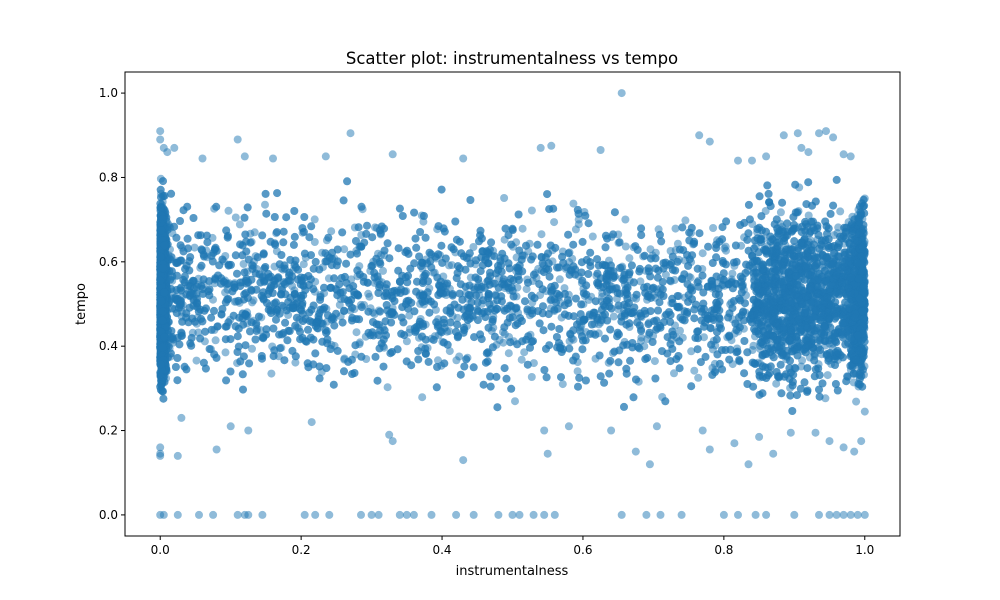  I want to click on chart-title: Scatter plot: instrumentalness vs tempo, so click(512, 58).